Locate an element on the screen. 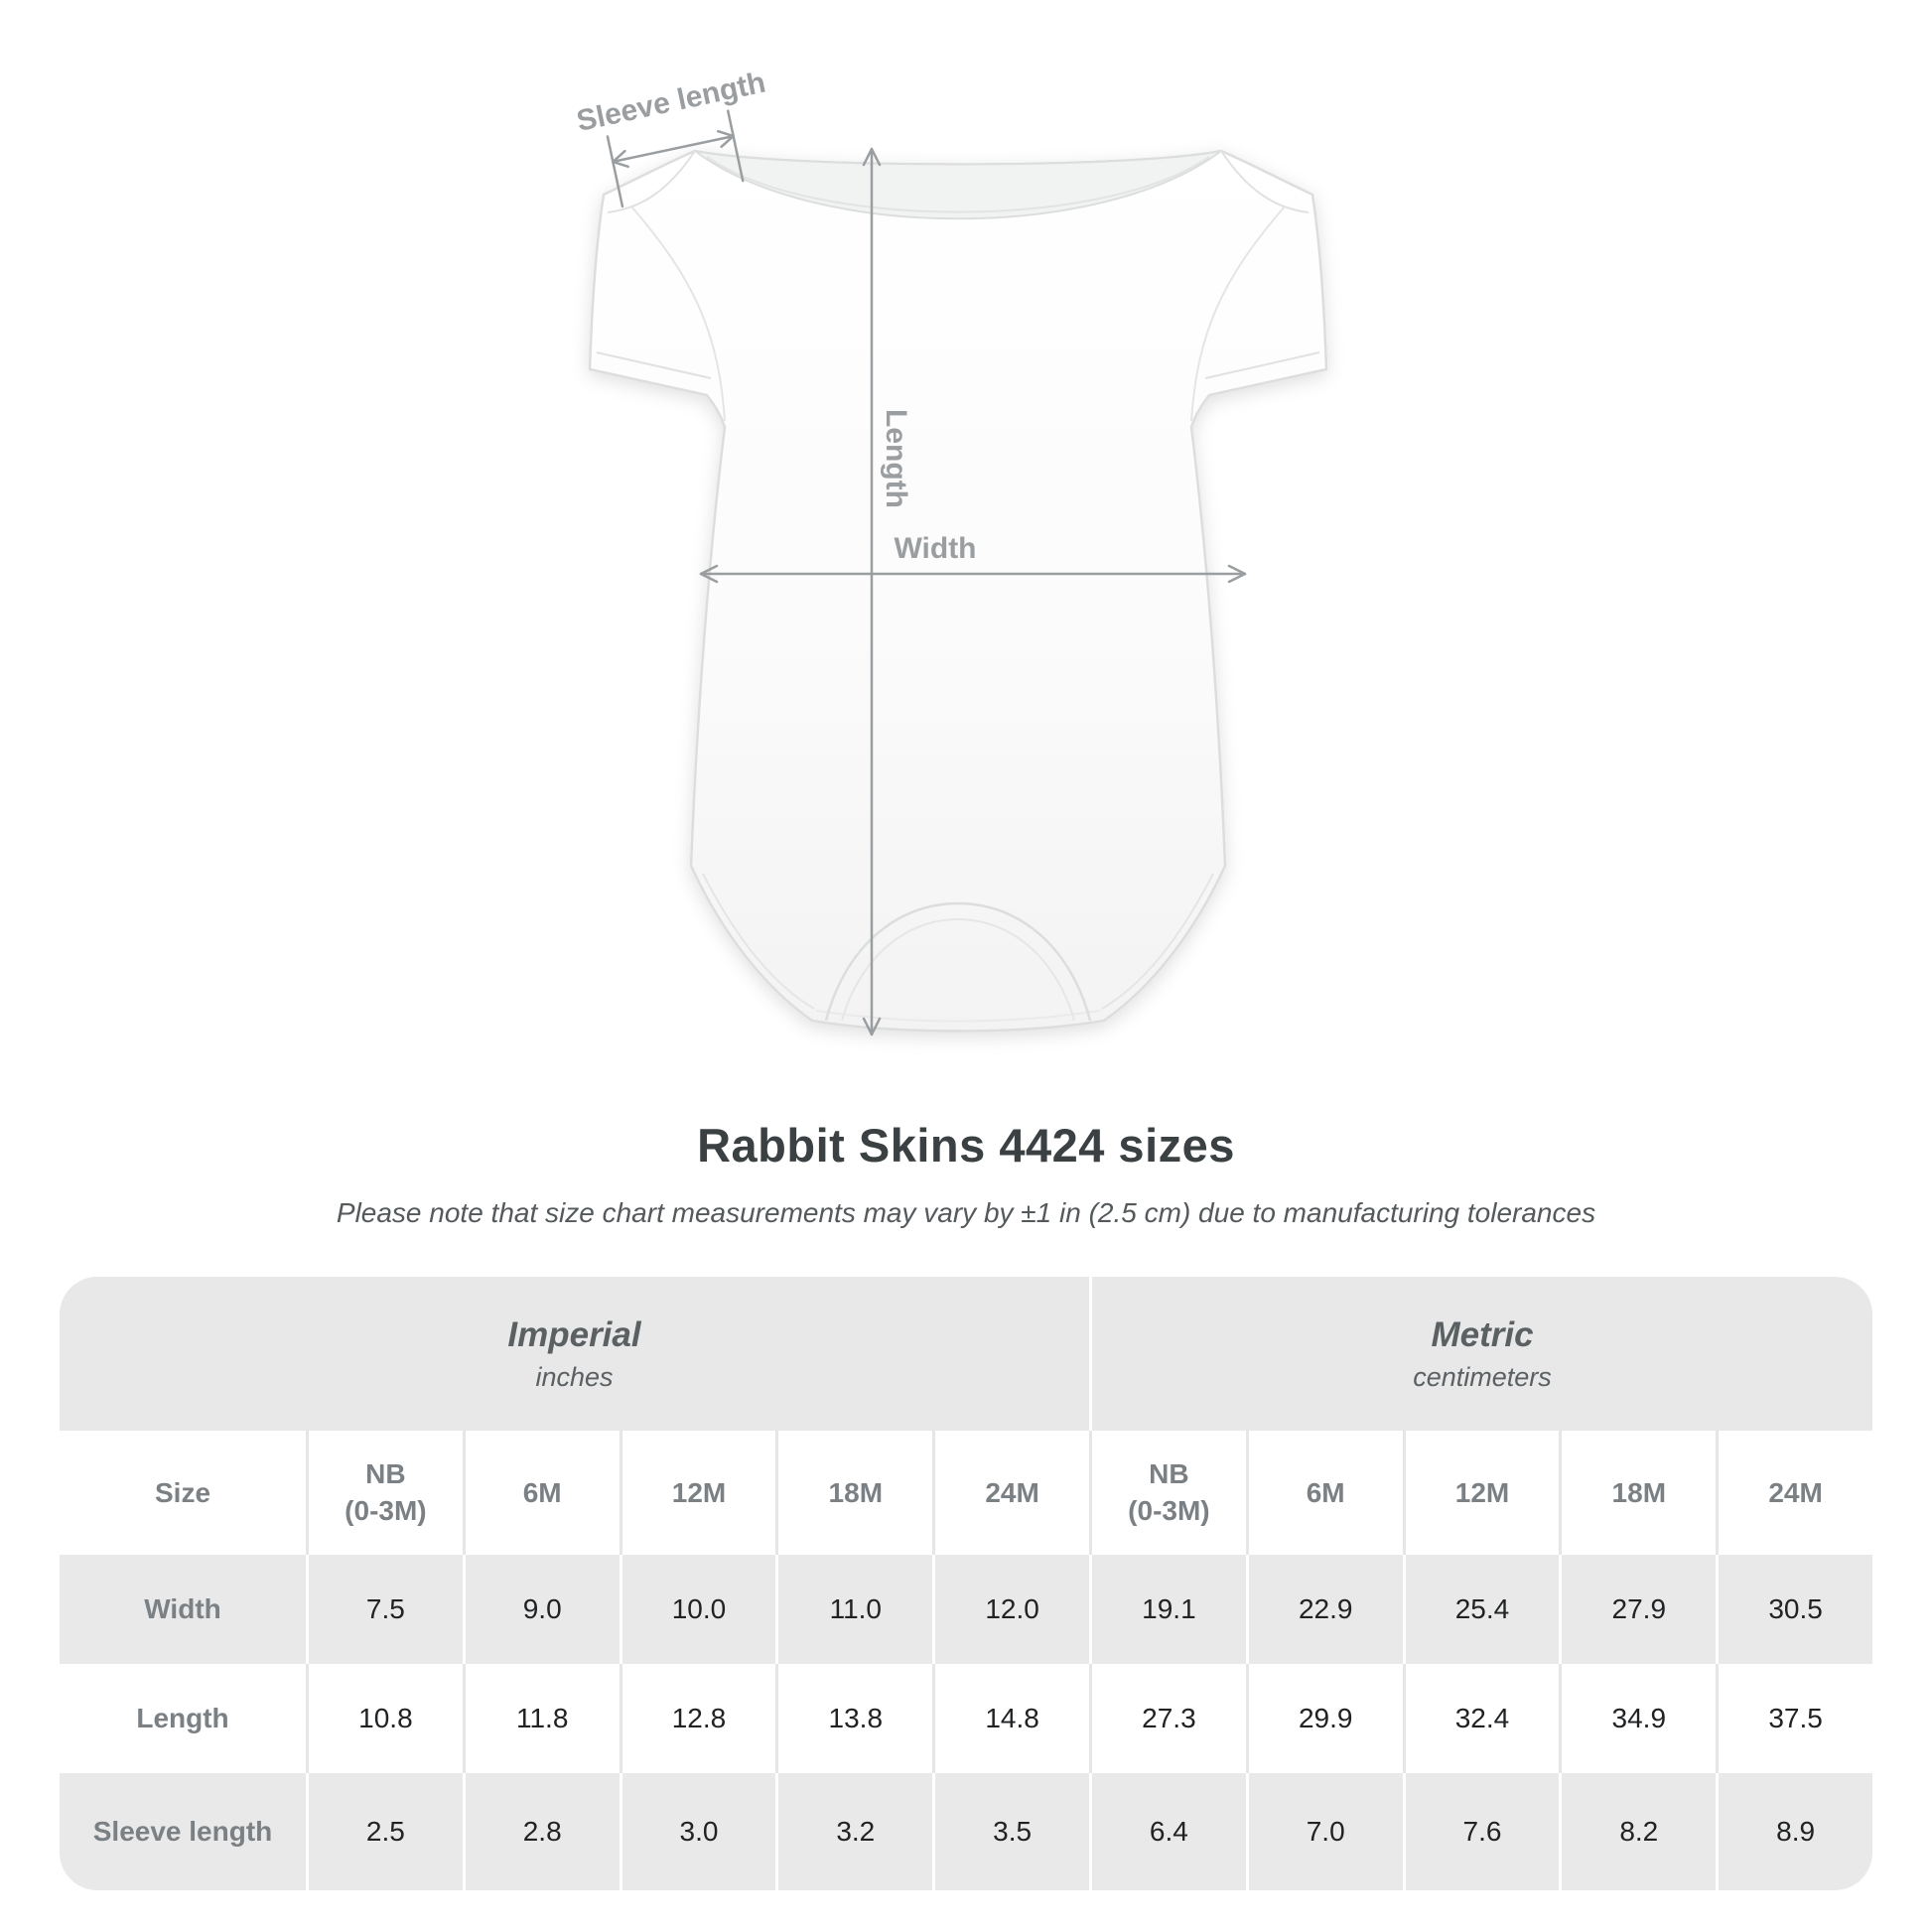 This screenshot has width=1932, height=1932. table-cell: 2.5 is located at coordinates (385, 1831).